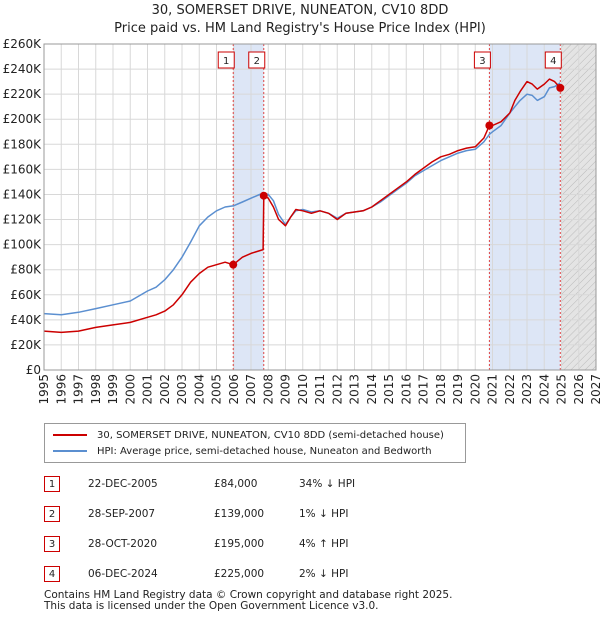  I want to click on x-tick-label: 2025, so click(562, 389).